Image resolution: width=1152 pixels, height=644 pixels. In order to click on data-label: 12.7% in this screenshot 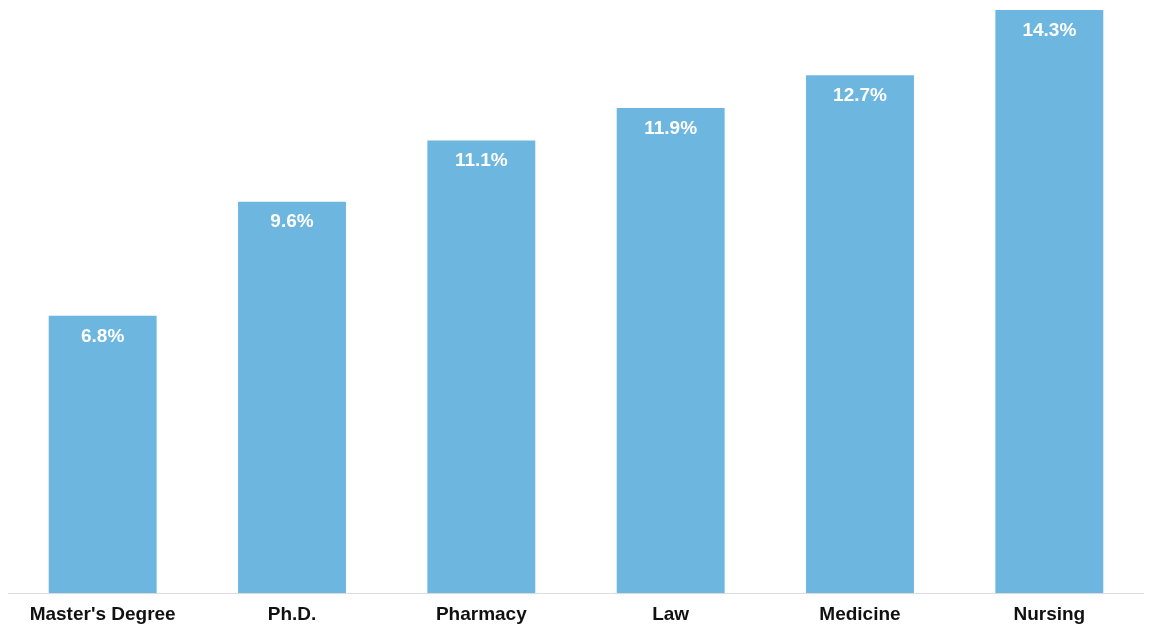, I will do `click(860, 94)`.